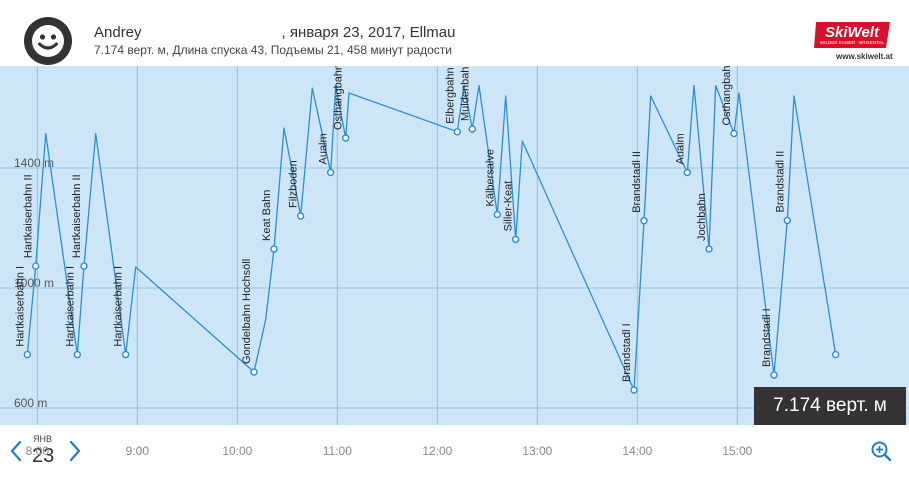  What do you see at coordinates (267, 215) in the screenshot?
I see `lift-label: Keat Bahn` at bounding box center [267, 215].